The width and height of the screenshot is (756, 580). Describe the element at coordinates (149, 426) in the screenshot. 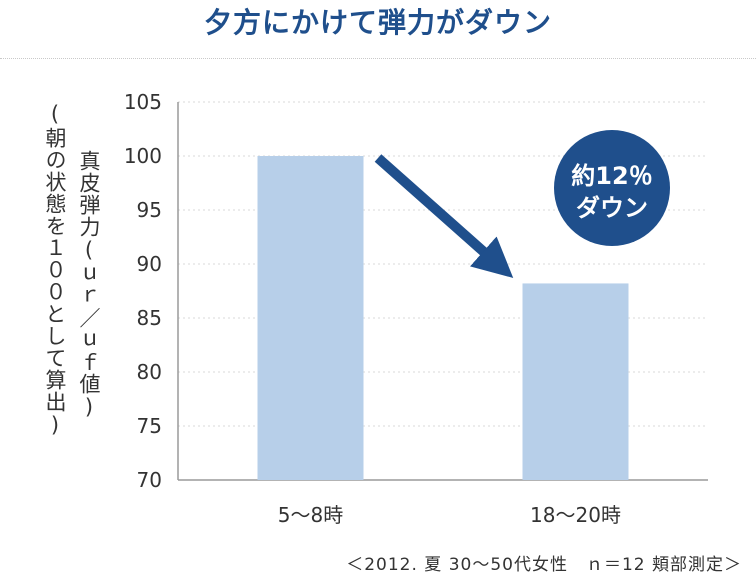

I see `y-tick-label: 75` at that location.